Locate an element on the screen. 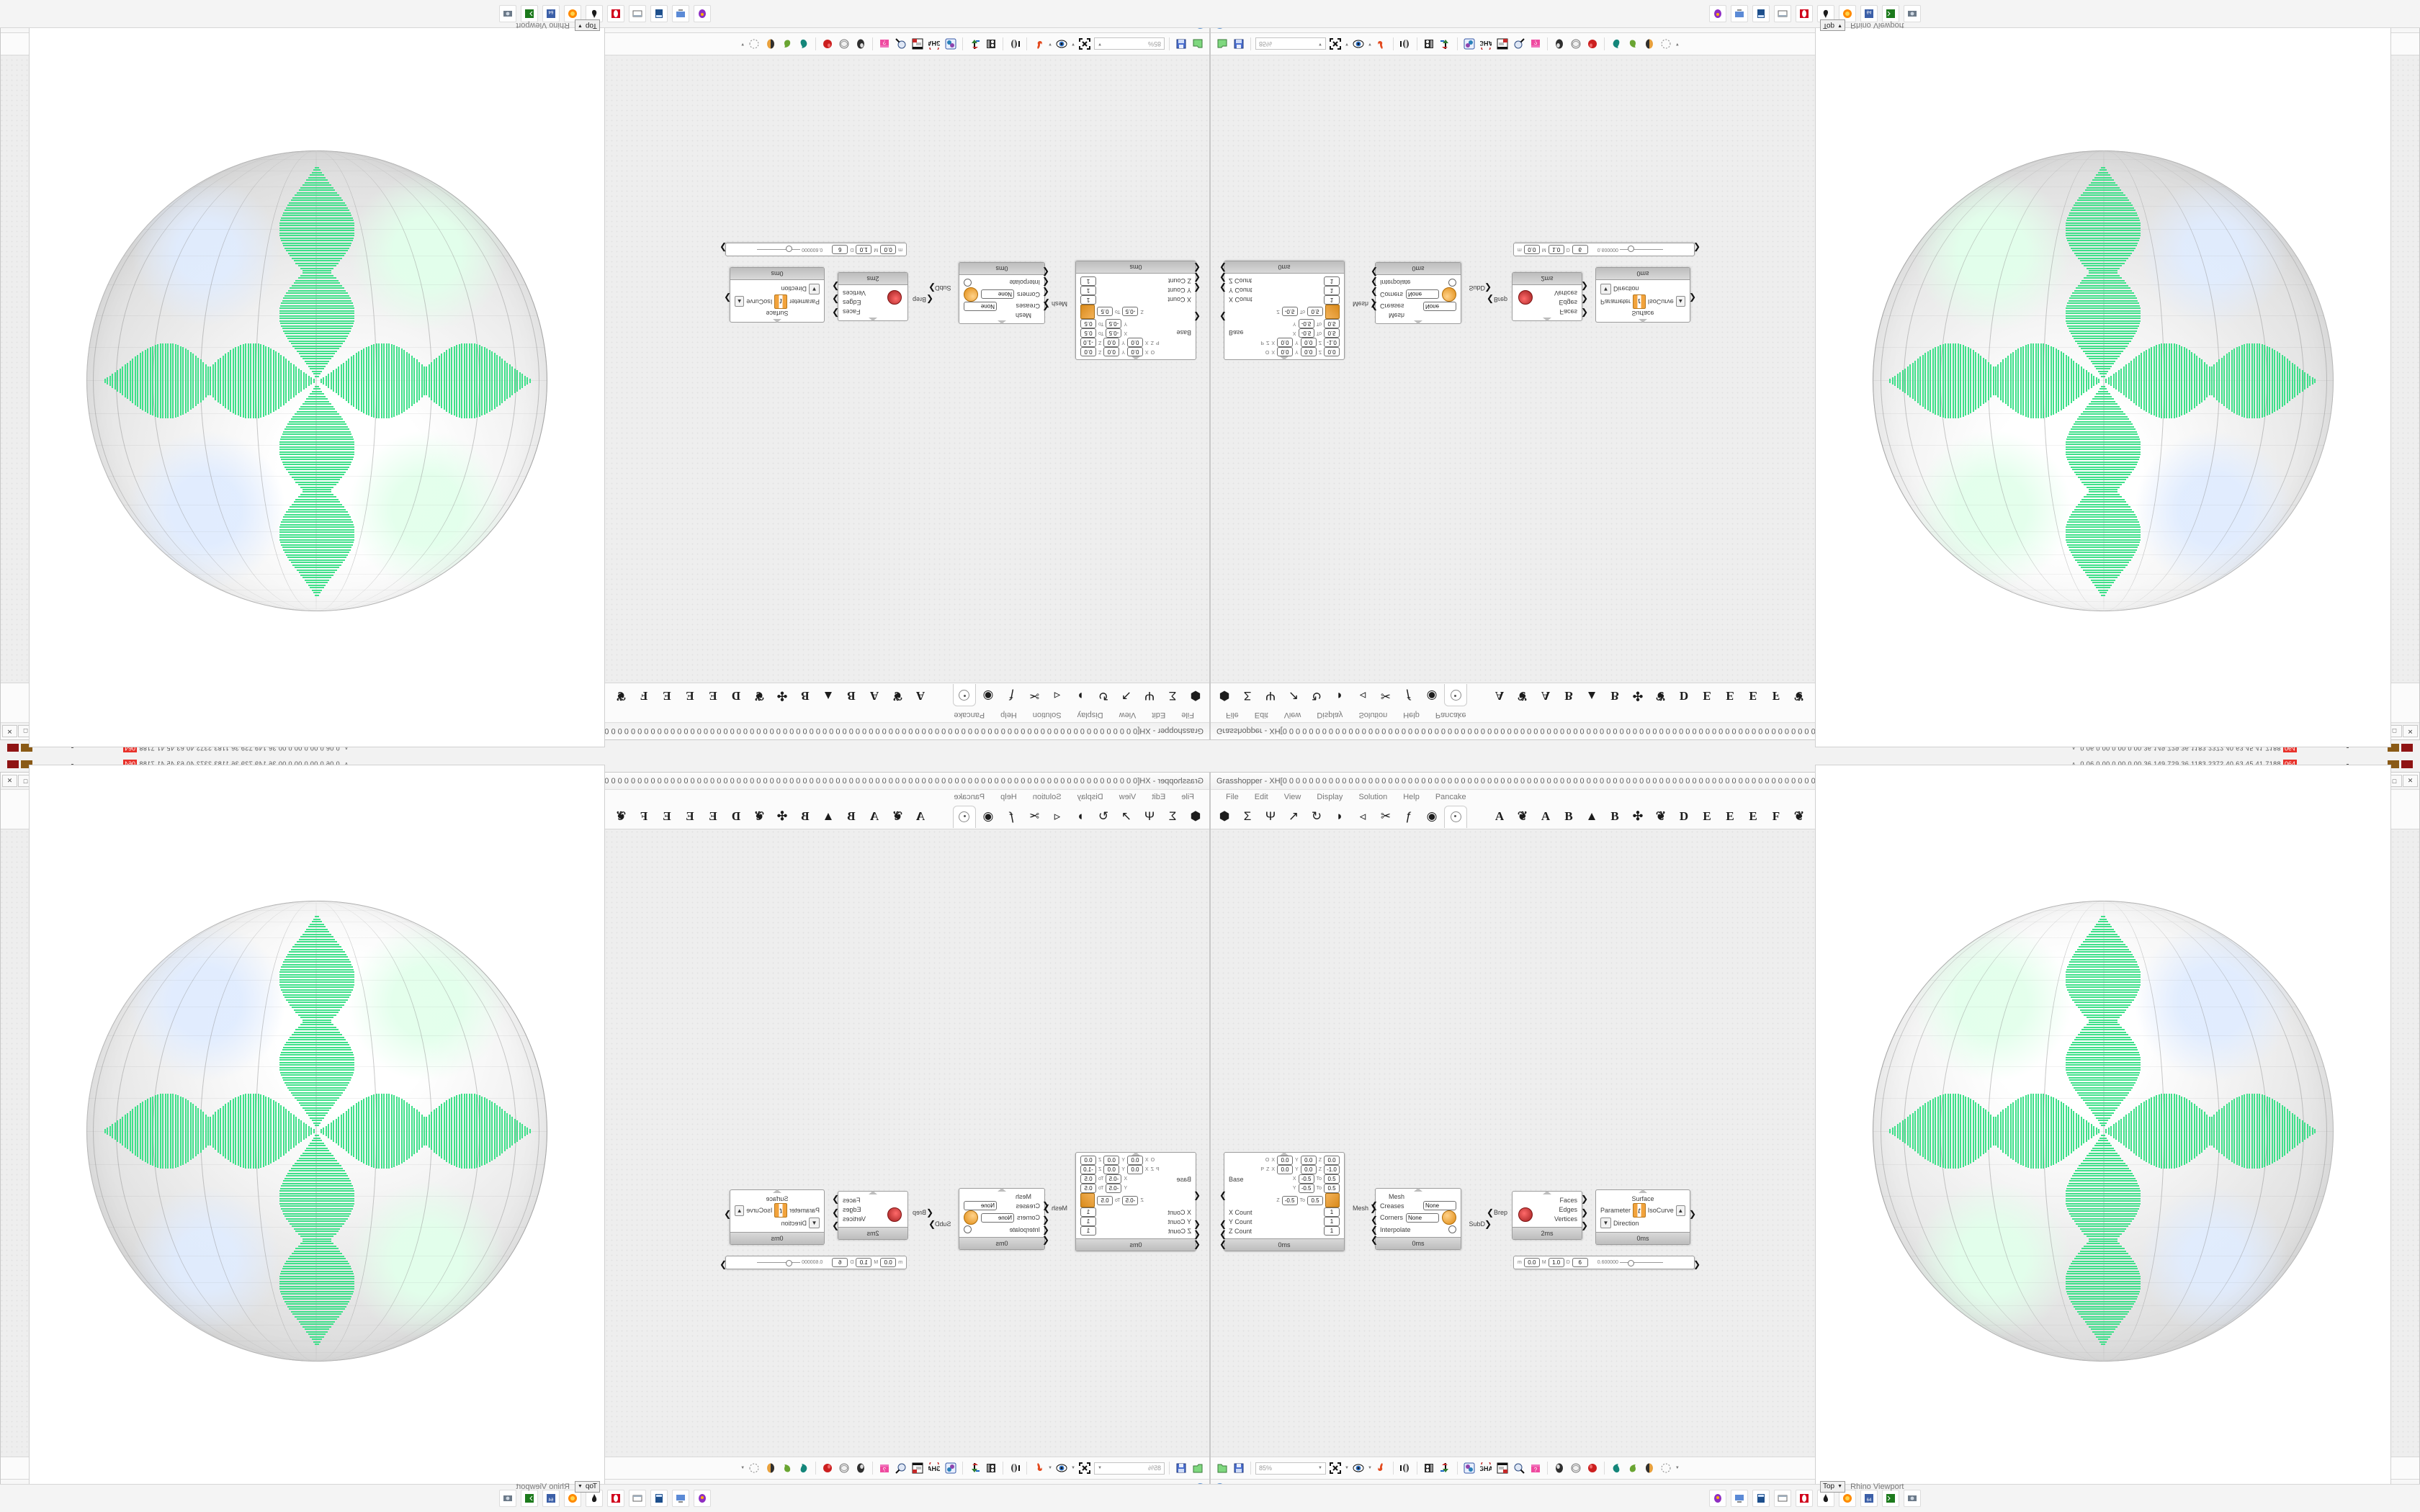 Image resolution: width=2420 pixels, height=1512 pixels. brep-input-port: ❮ is located at coordinates (929, 299).